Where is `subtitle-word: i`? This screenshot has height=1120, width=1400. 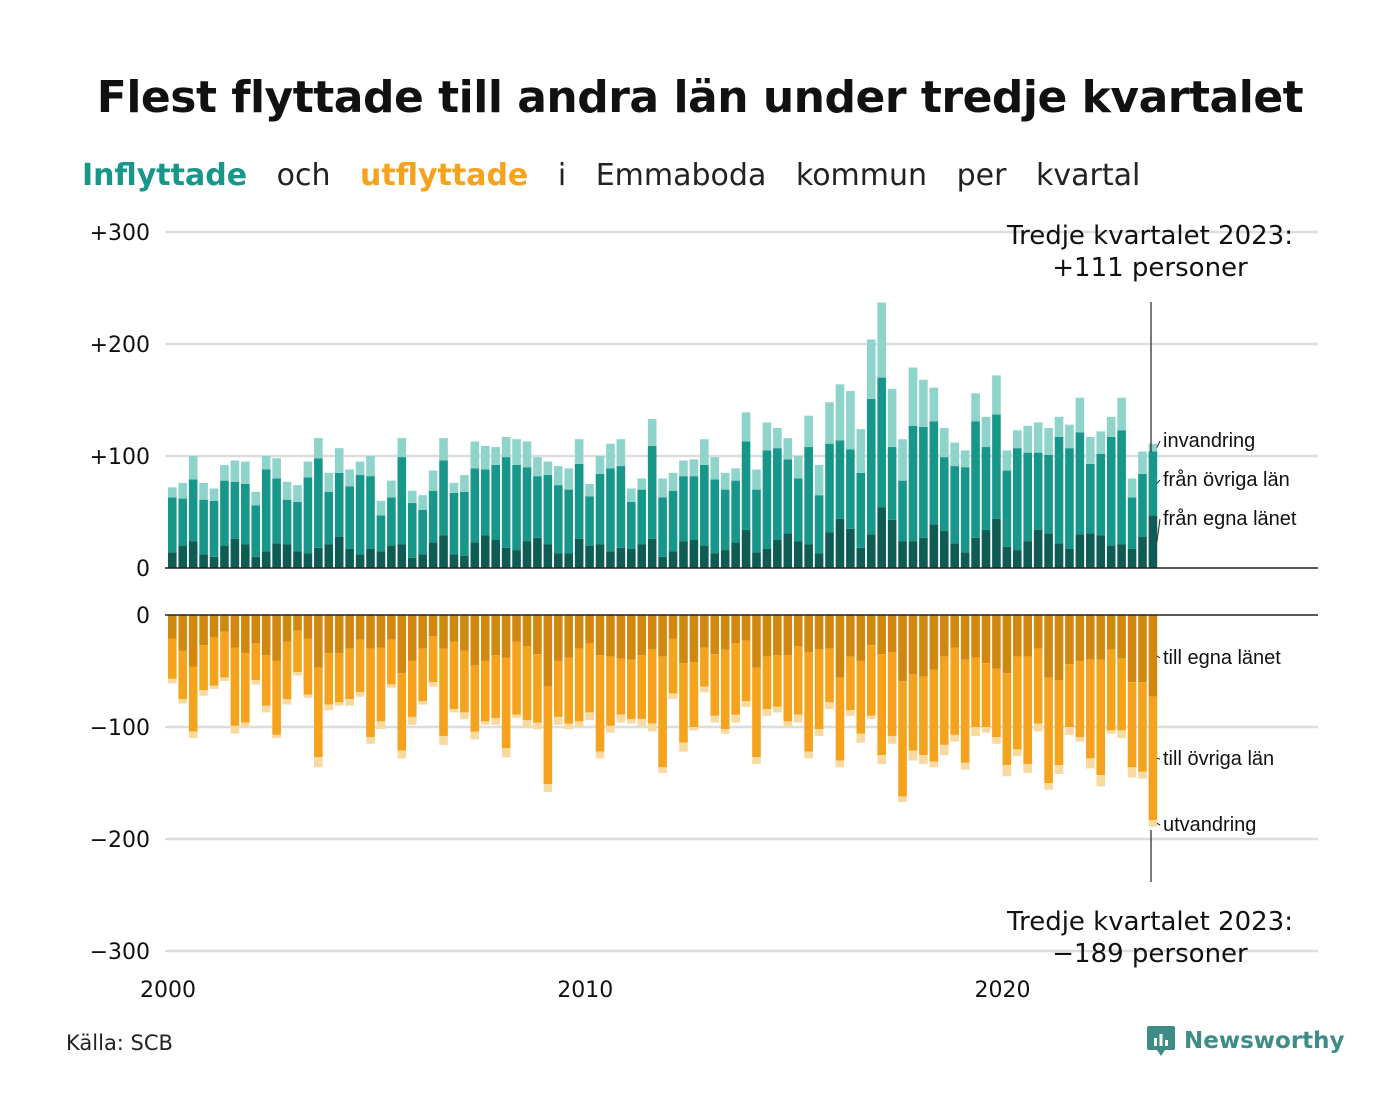 subtitle-word: i is located at coordinates (562, 175).